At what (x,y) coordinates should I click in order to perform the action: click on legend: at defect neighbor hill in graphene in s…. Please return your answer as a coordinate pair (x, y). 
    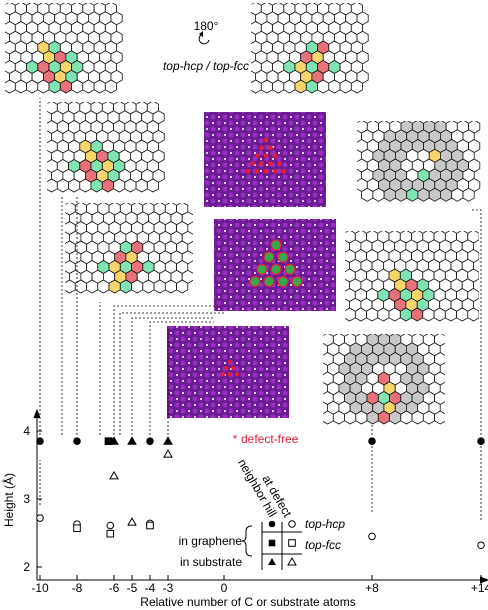
    Looking at the image, I should click on (262, 513).